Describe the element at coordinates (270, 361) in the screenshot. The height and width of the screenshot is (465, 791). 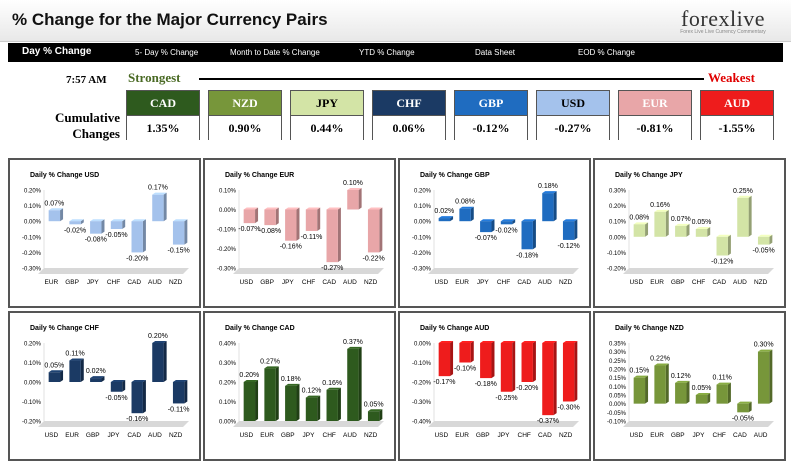
I see `data-label: 0.27%` at that location.